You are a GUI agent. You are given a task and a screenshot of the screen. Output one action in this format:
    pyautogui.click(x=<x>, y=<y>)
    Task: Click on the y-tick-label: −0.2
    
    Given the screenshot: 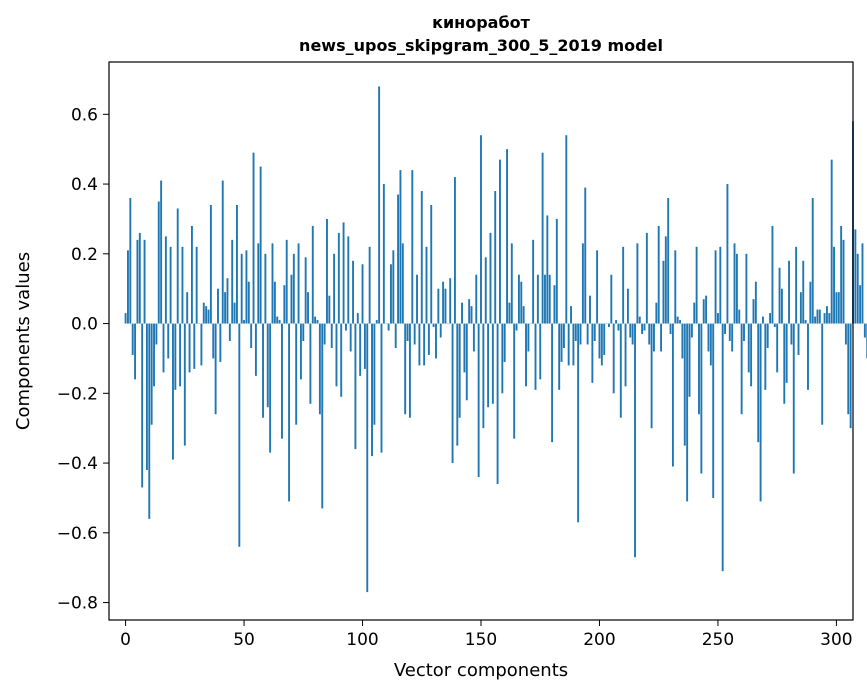 What is the action you would take?
    pyautogui.click(x=77, y=394)
    